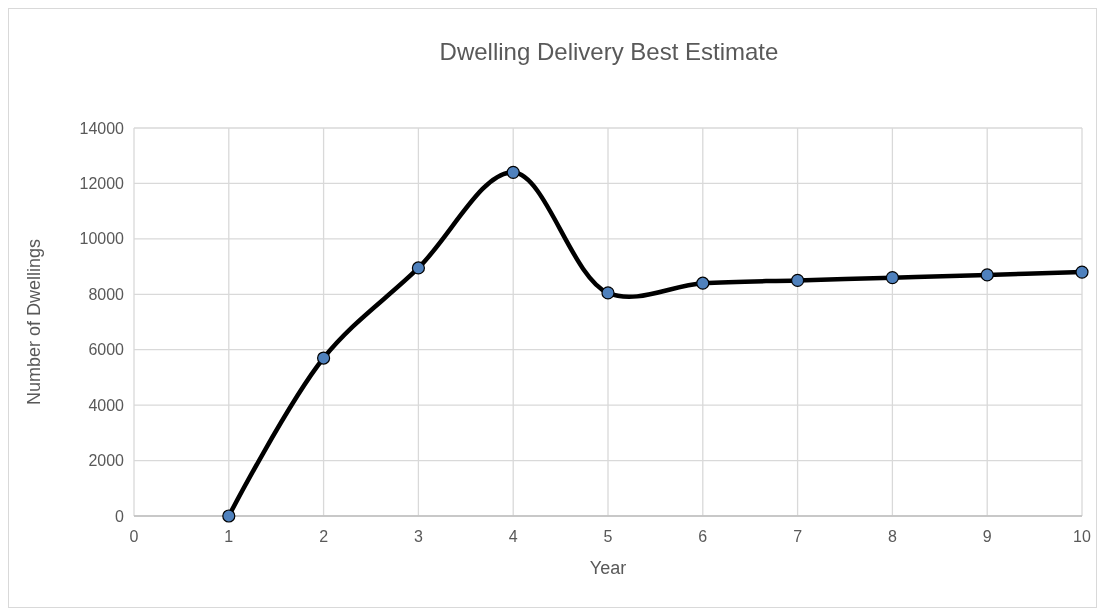 This screenshot has width=1105, height=616. What do you see at coordinates (120, 516) in the screenshot?
I see `y-tick-label: 0` at bounding box center [120, 516].